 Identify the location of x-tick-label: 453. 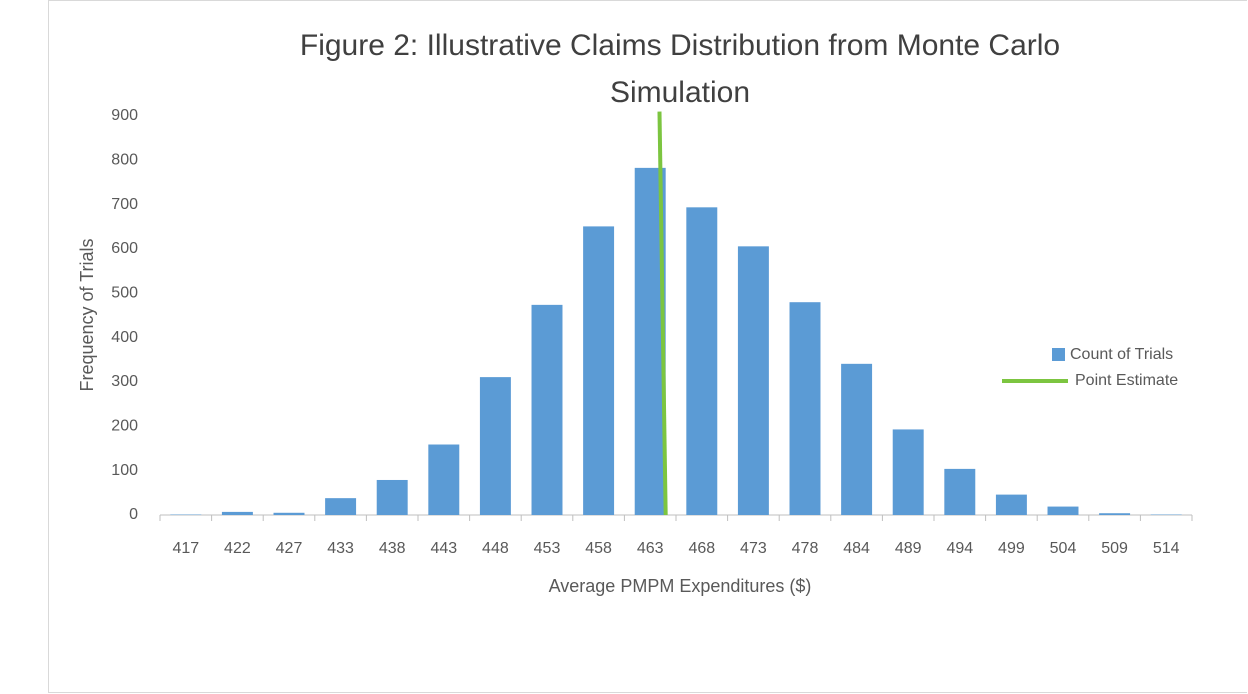
(547, 548).